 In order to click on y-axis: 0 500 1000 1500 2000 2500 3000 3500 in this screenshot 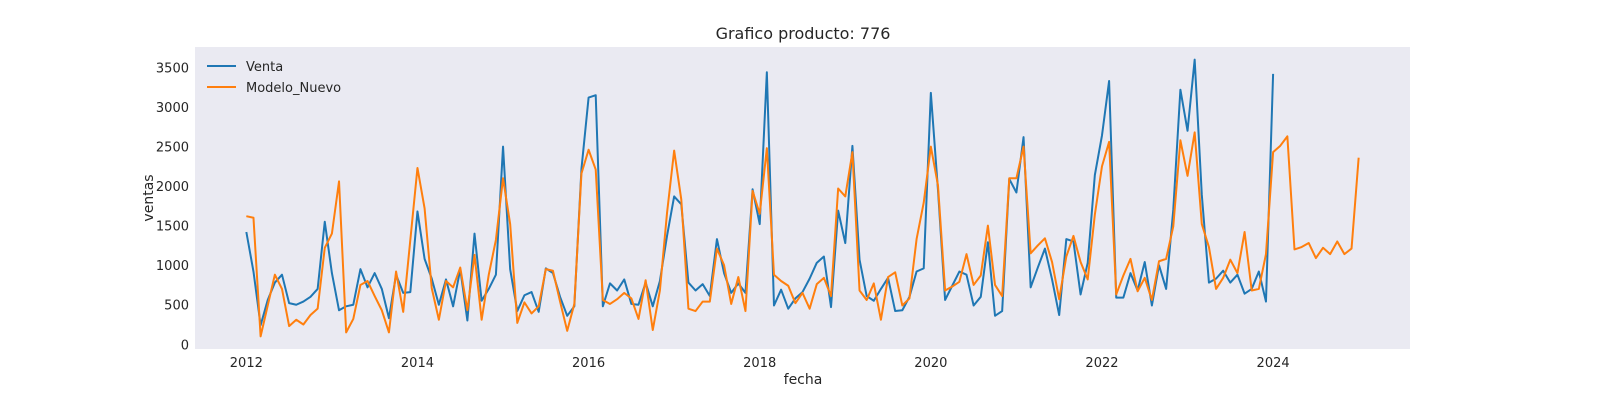, I will do `click(172, 208)`.